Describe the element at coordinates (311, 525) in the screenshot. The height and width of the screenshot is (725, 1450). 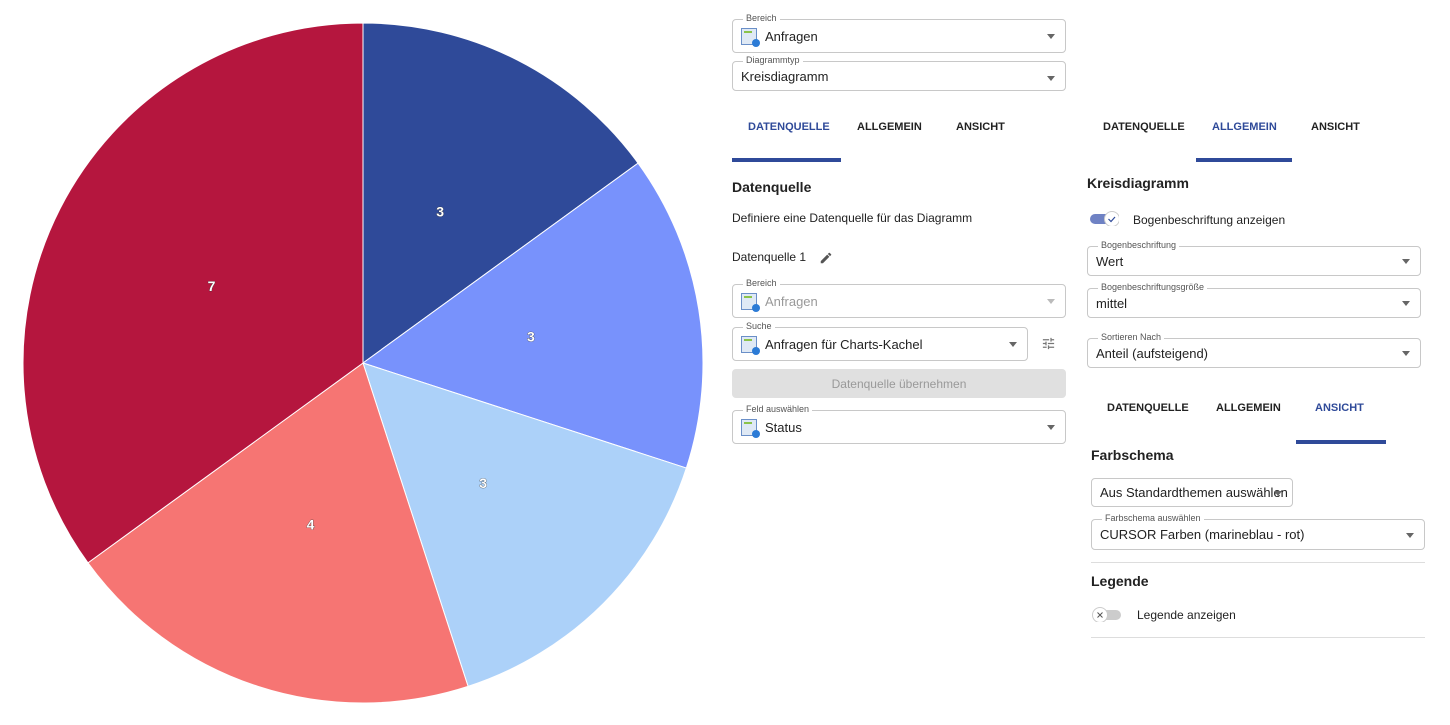
I see `slice-label: 4` at that location.